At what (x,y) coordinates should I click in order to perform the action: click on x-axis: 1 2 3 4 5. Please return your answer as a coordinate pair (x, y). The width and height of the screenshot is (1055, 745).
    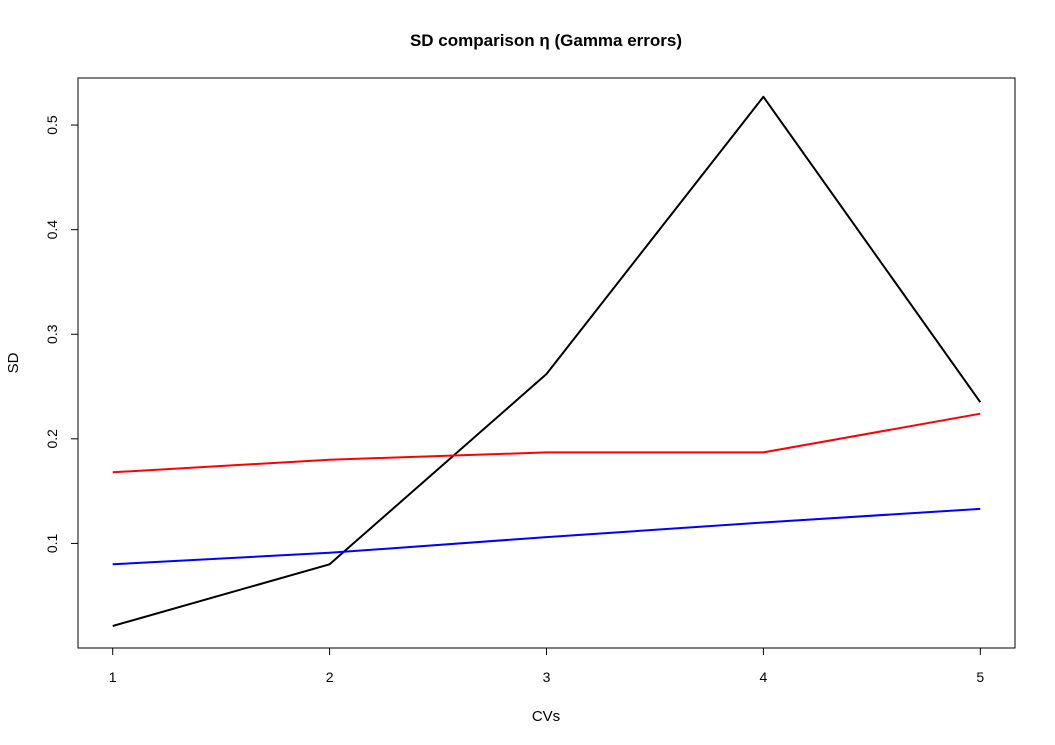
    Looking at the image, I should click on (546, 666).